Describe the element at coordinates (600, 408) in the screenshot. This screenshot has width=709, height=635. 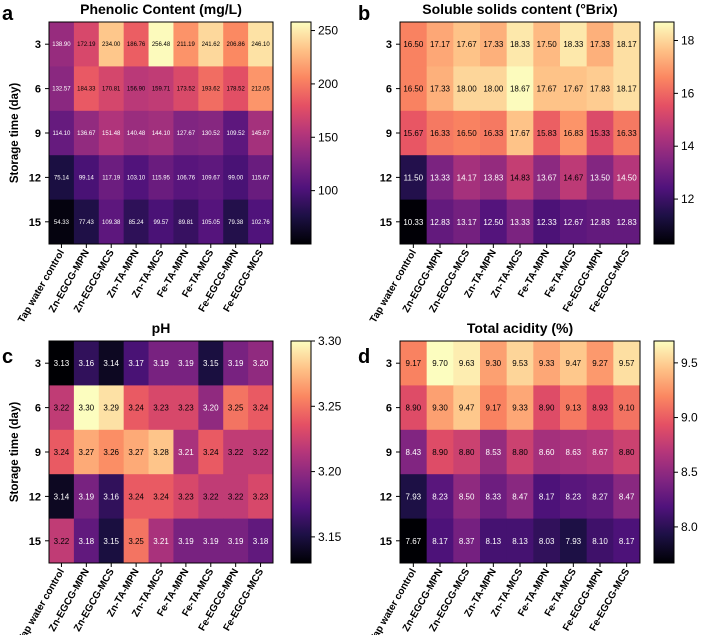
I see `cell-value-label: 8.93` at that location.